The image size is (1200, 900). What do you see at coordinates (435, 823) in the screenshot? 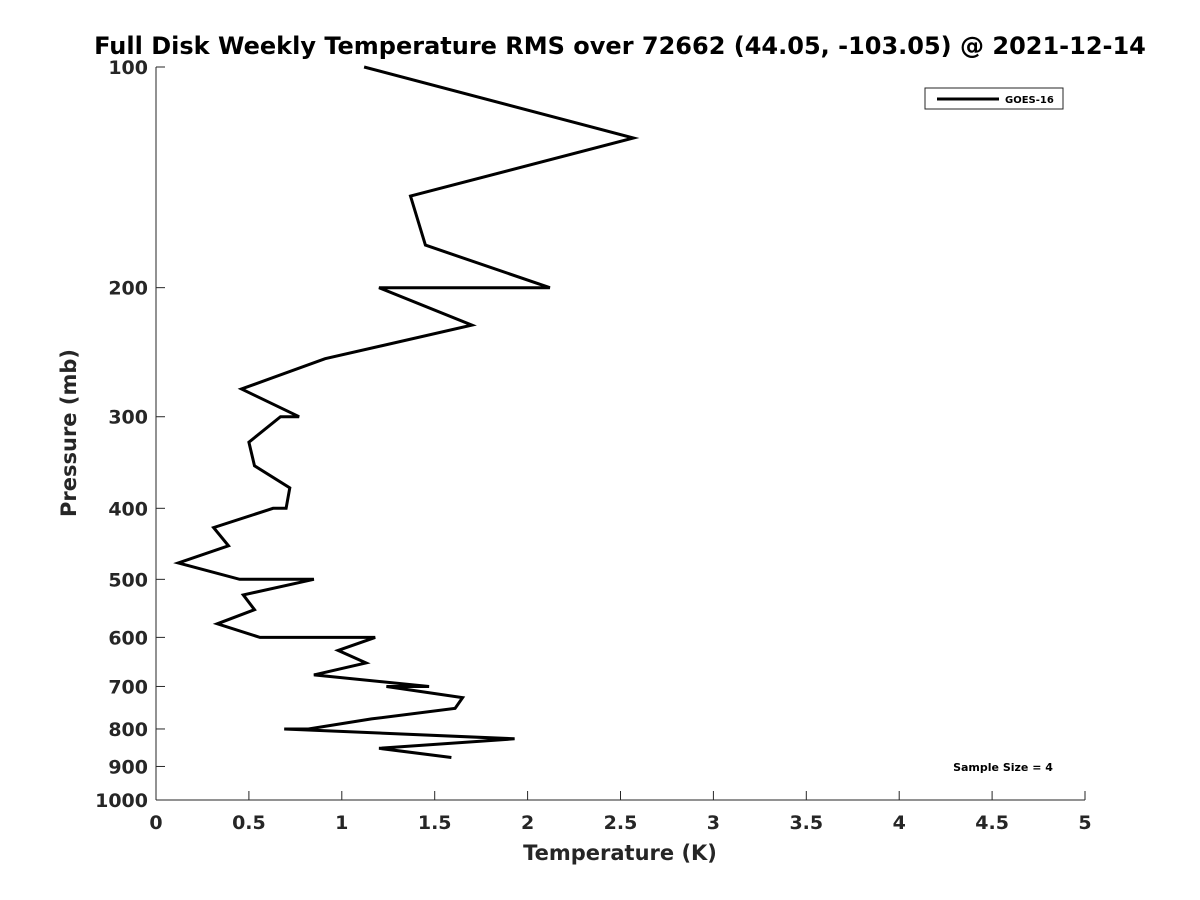
I see `x-tick-label: 1.5` at bounding box center [435, 823].